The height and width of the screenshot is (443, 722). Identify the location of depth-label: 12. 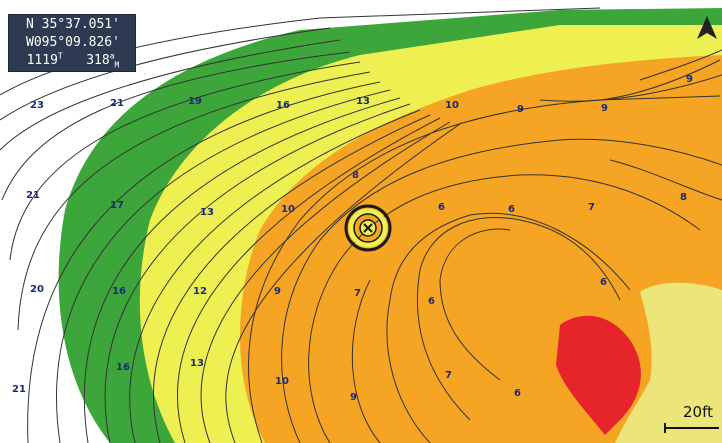
(200, 291).